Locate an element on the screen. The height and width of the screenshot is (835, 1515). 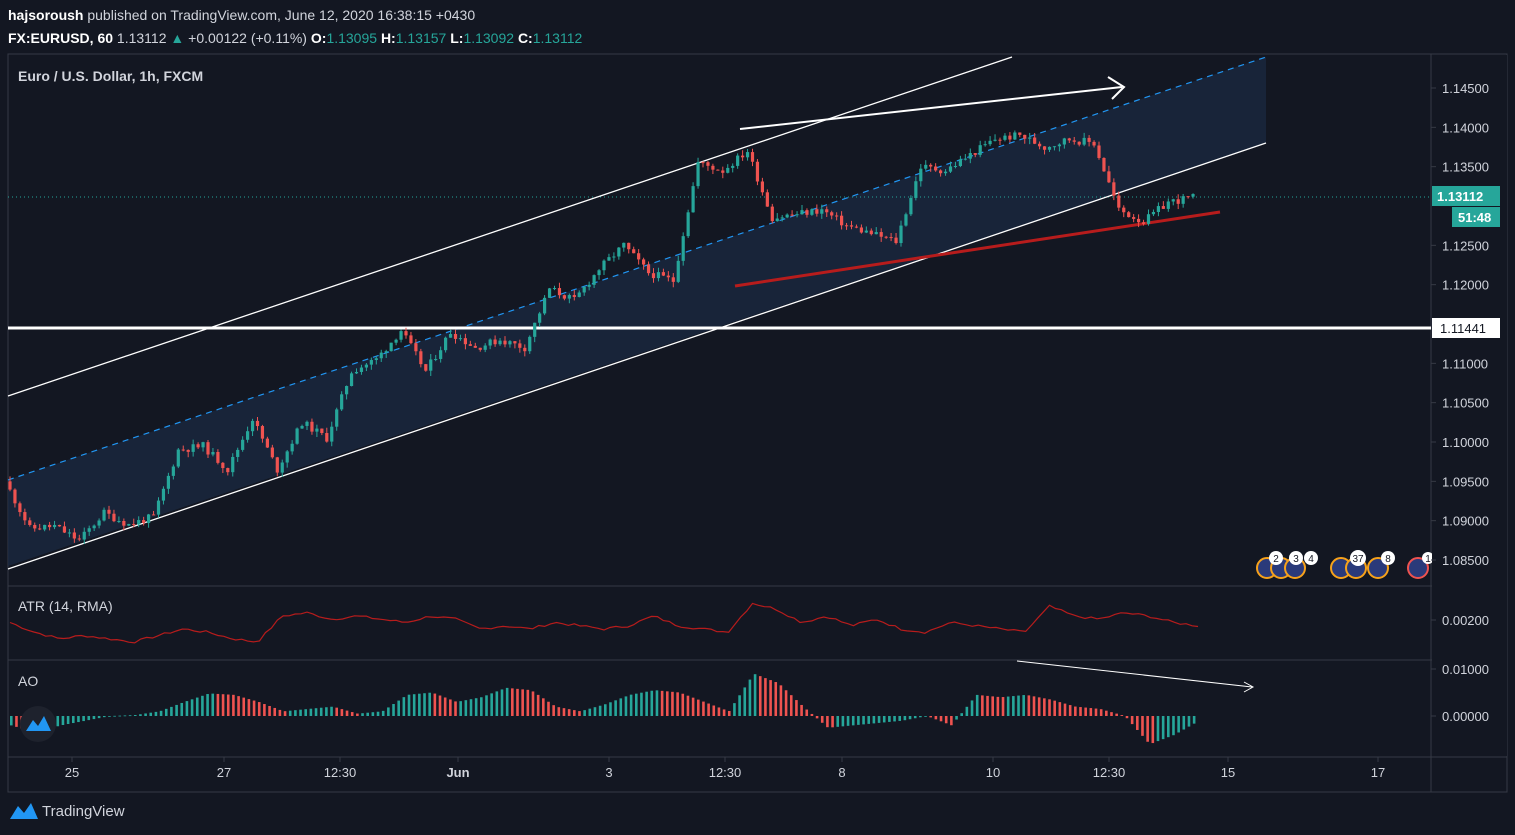
event-badge is located at coordinates (1296, 558).